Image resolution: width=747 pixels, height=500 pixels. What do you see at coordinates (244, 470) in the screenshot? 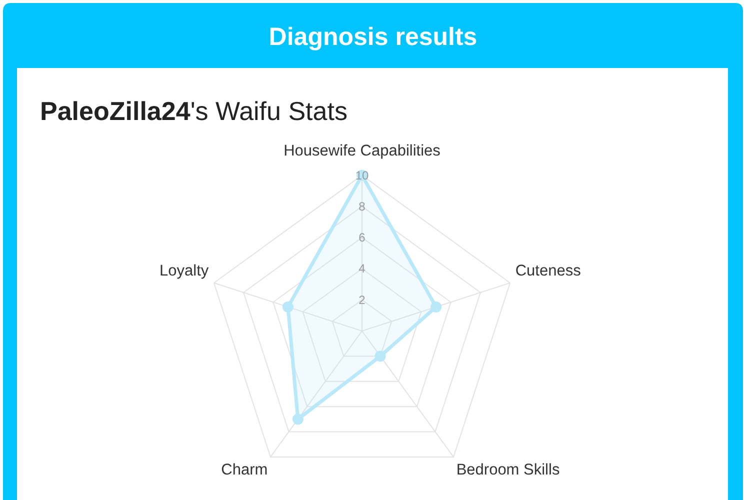
I see `spoke-label: Charm` at bounding box center [244, 470].